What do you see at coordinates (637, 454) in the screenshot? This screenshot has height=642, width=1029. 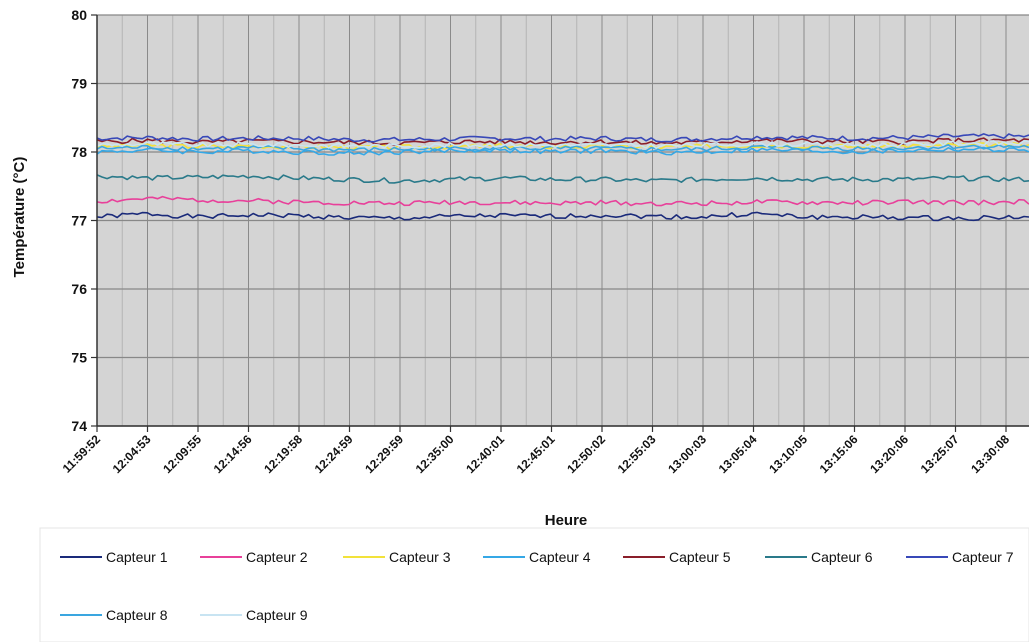 I see `x-tick-label: 12:55:03` at bounding box center [637, 454].